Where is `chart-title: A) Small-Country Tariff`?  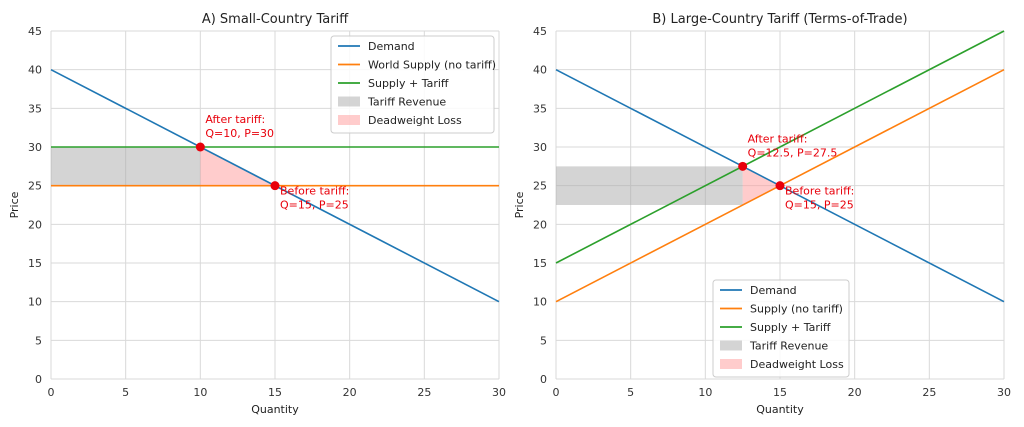 chart-title: A) Small-Country Tariff is located at coordinates (275, 19).